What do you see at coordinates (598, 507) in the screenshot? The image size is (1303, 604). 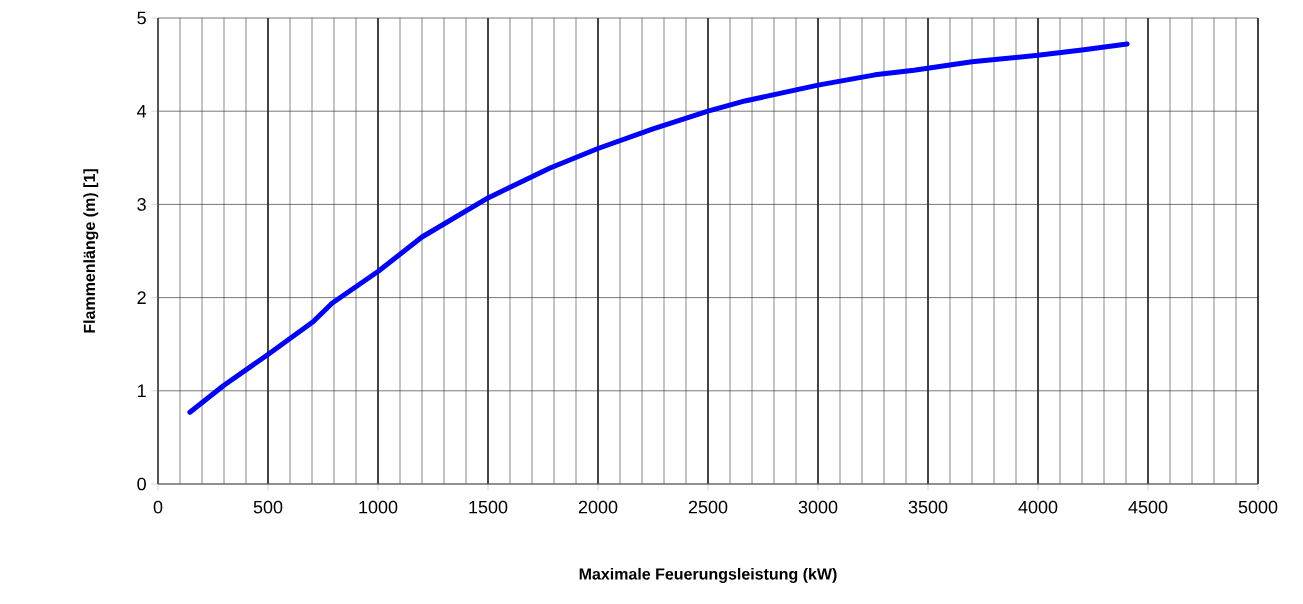 I see `x-tick-label: 2000` at bounding box center [598, 507].